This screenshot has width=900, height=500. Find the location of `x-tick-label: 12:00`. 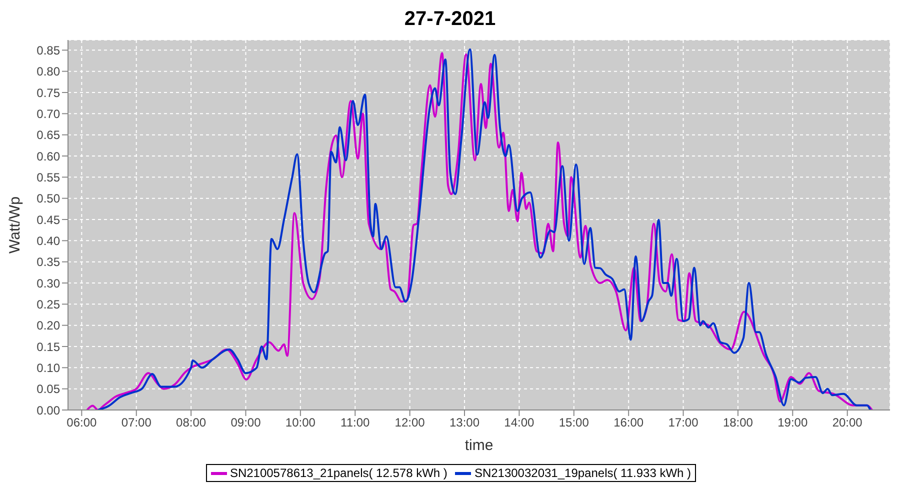

x-tick-label: 12:00 is located at coordinates (410, 423).